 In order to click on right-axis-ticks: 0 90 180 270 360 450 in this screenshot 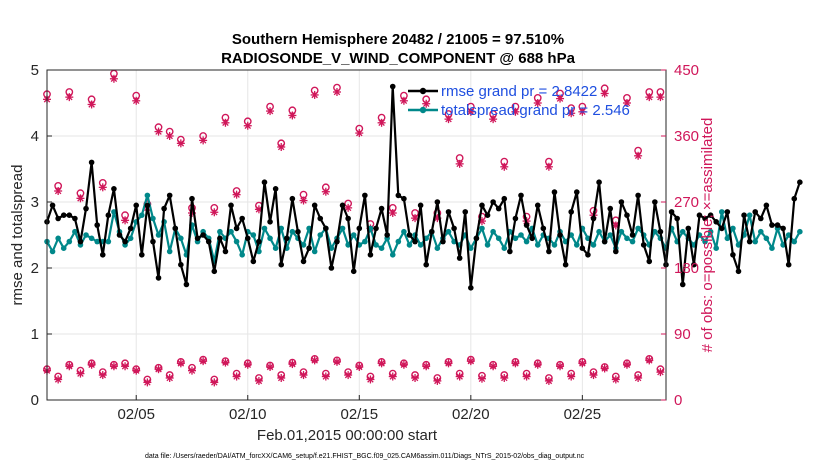, I will do `click(680, 235)`.